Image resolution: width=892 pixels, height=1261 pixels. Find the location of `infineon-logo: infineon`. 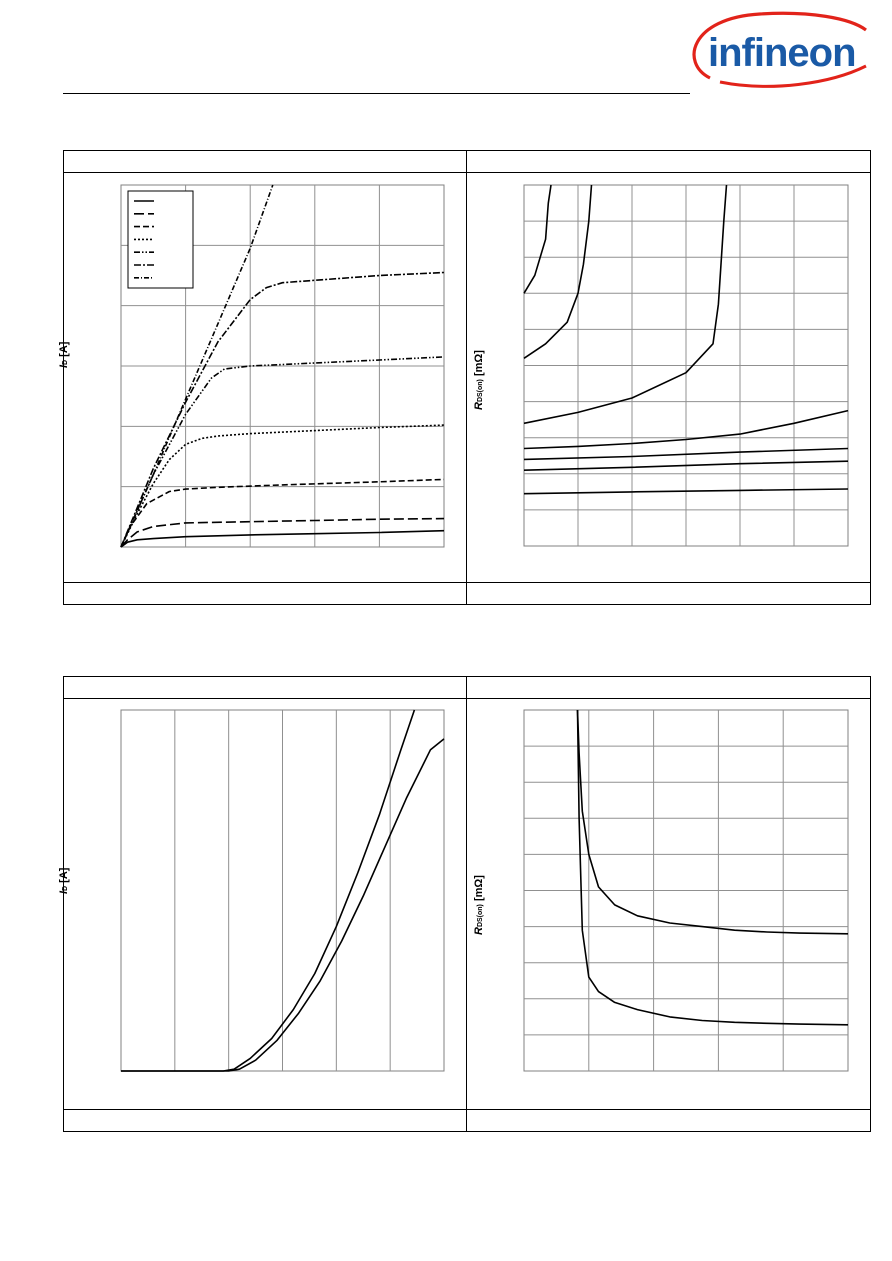

infineon-logo: infineon is located at coordinates (779, 49).